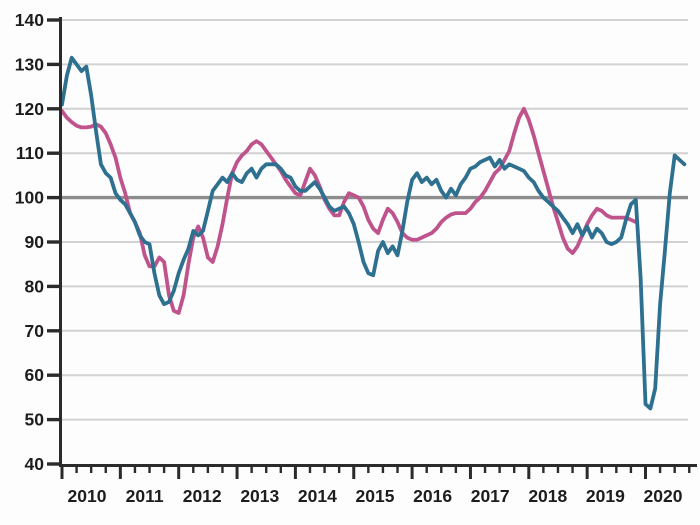 This screenshot has height=525, width=700. Describe the element at coordinates (490, 496) in the screenshot. I see `x-year-label: 2017` at that location.